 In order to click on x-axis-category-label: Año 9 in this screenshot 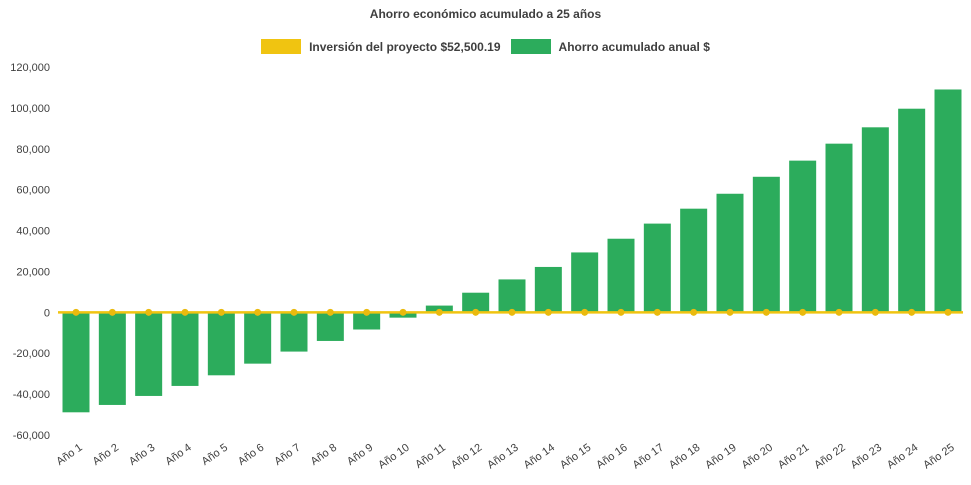, I will do `click(360, 455)`.